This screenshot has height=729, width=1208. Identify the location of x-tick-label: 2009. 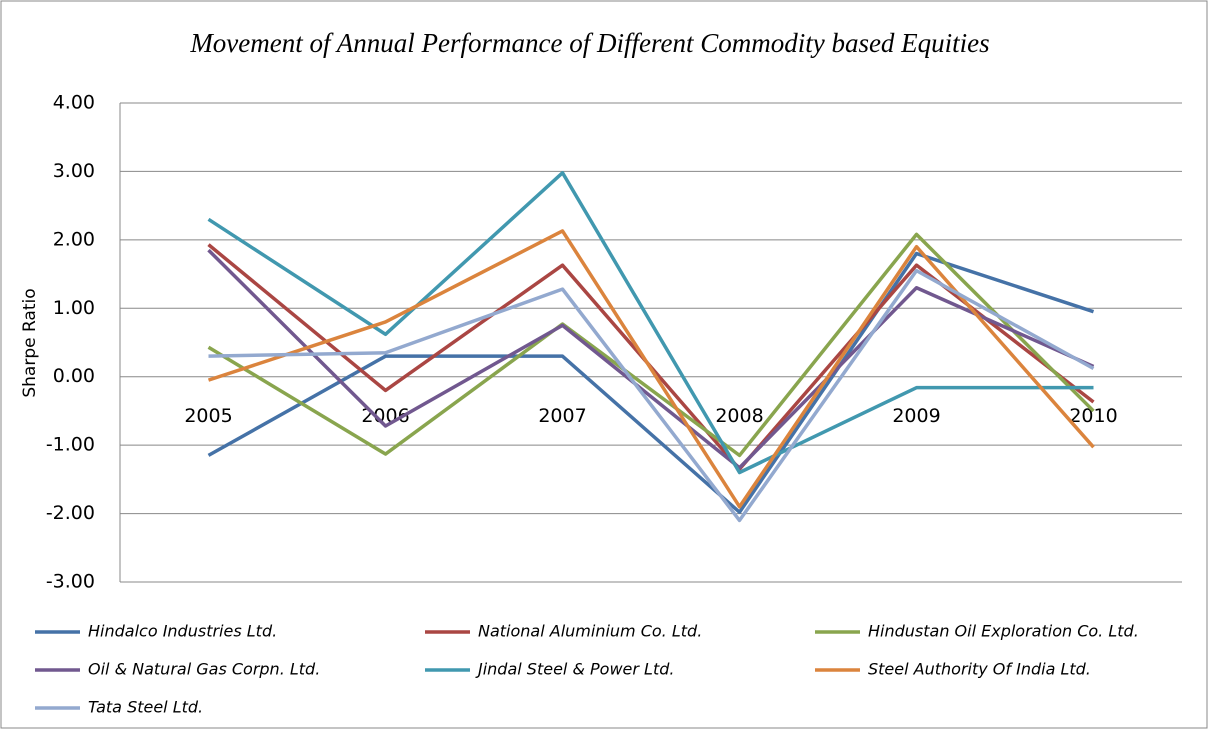
(916, 416).